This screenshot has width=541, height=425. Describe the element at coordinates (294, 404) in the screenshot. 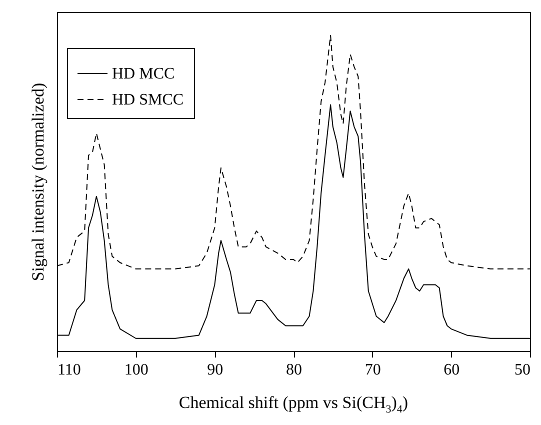

I see `x-axis-title: Chemical shift (ppm vs Si(CH$_{3}$)$_{4}$)` at that location.